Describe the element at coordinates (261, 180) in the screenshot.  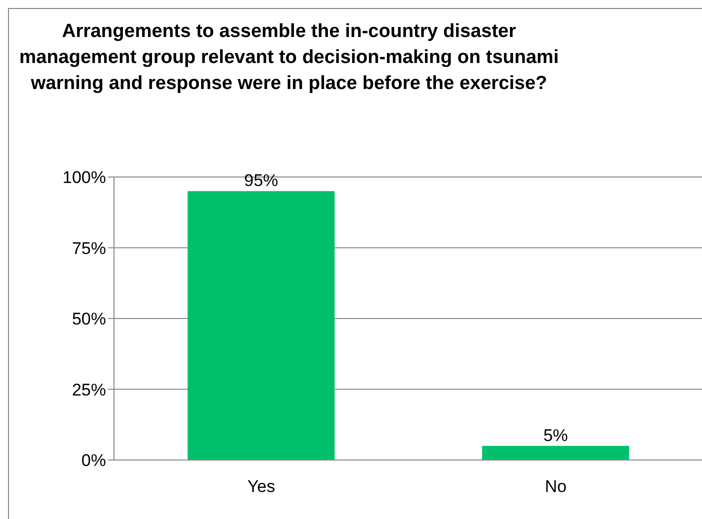
I see `data-label: 95%` at that location.